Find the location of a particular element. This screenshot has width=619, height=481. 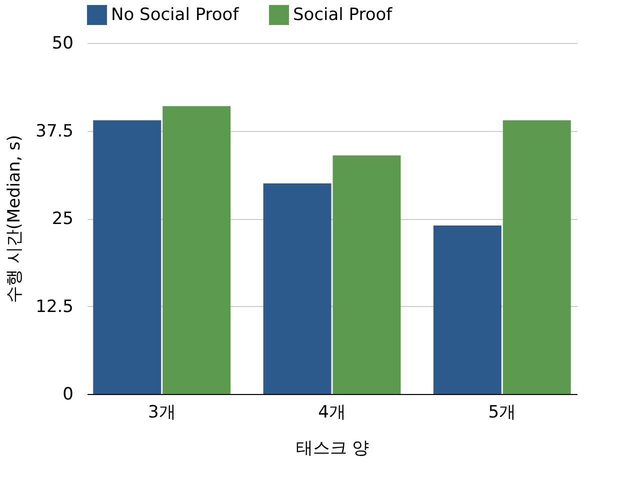

x-axis-title: 태스크 양 is located at coordinates (333, 448).